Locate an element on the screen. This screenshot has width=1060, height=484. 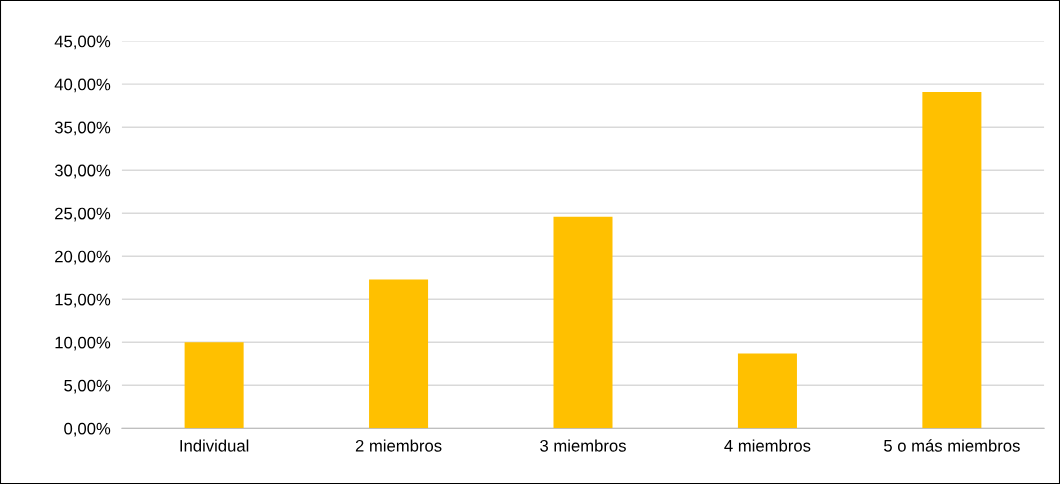
x-tick-label: Individual is located at coordinates (214, 445).